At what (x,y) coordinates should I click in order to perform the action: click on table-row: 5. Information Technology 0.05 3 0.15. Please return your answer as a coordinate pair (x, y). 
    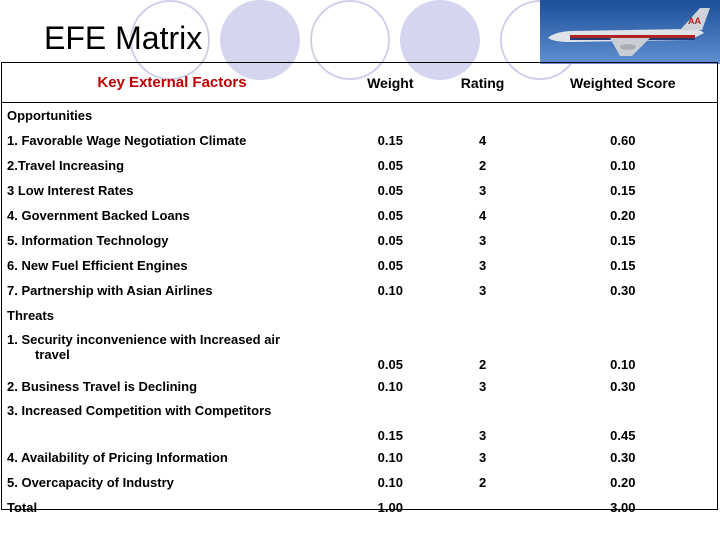
    Looking at the image, I should click on (359, 240).